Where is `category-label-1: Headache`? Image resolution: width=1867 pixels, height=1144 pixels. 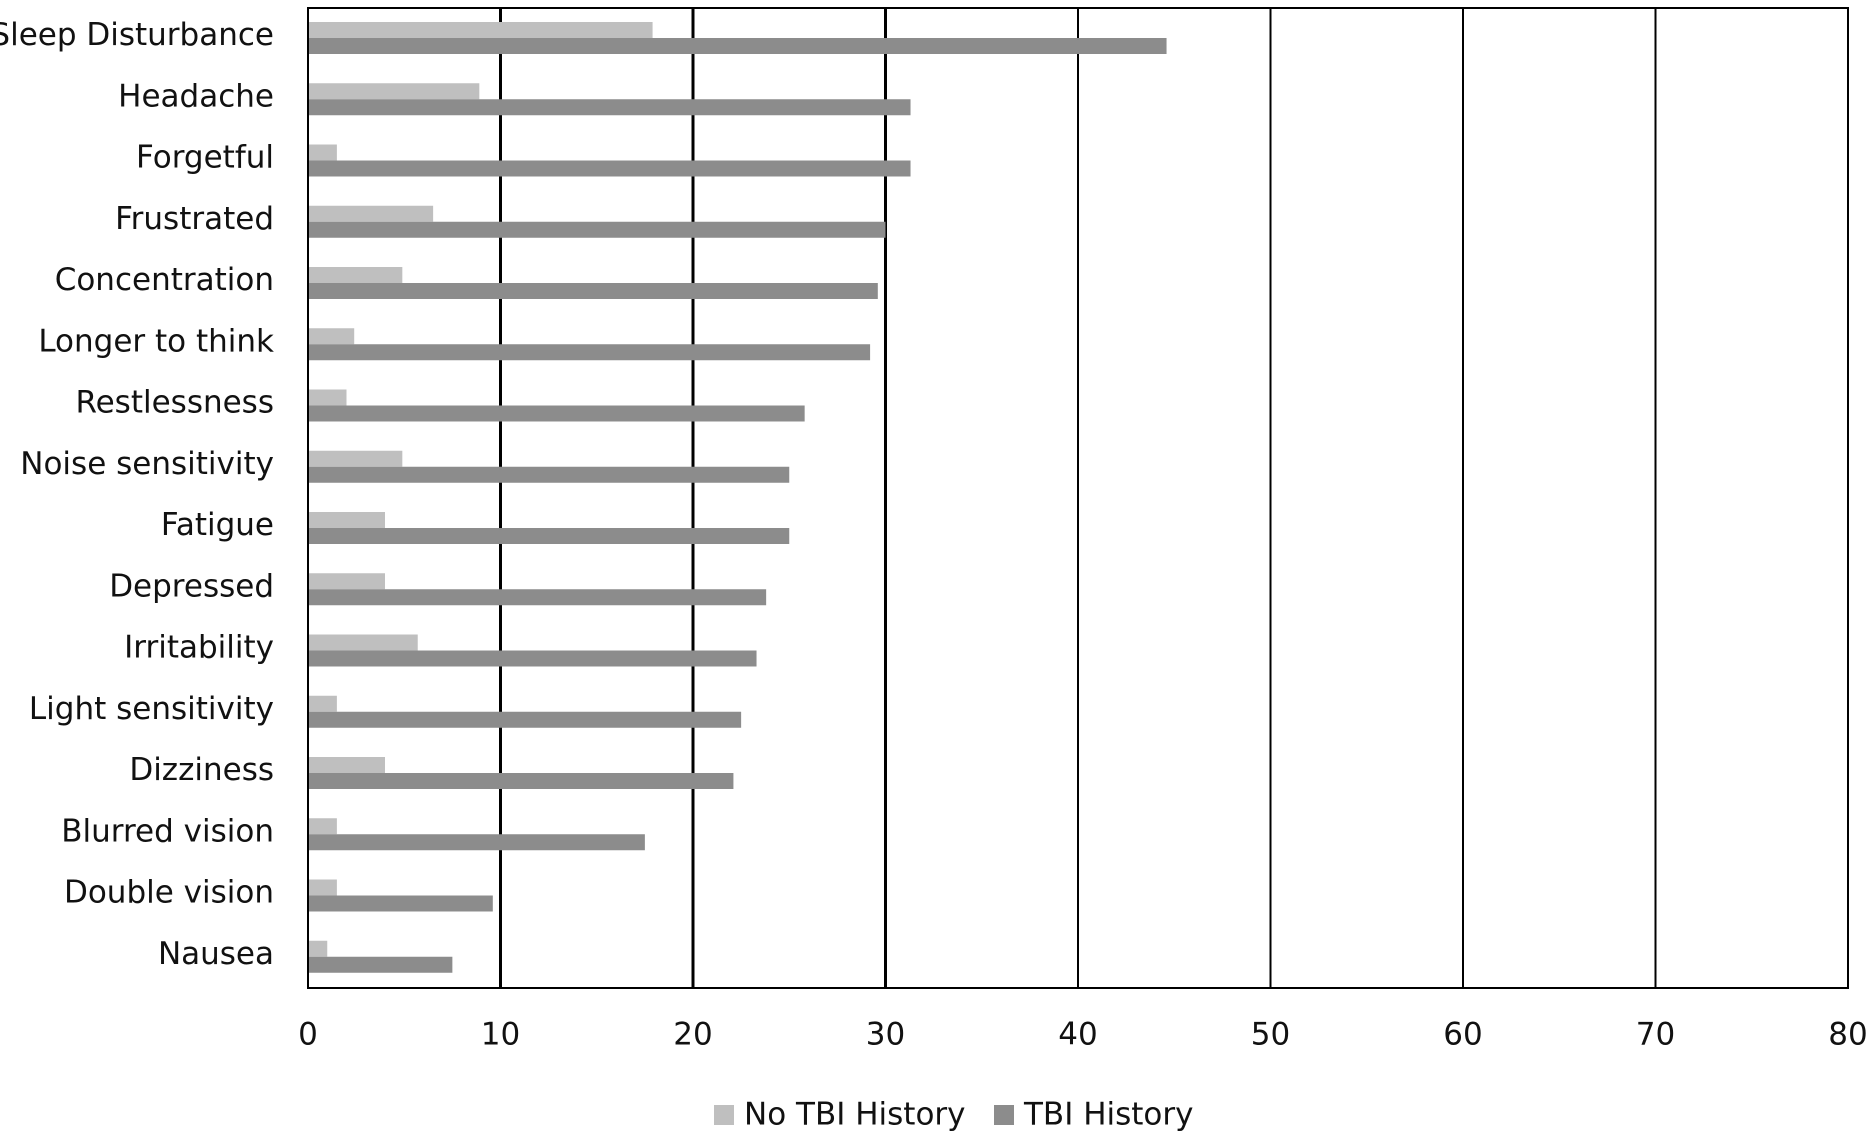 category-label-1: Headache is located at coordinates (196, 96).